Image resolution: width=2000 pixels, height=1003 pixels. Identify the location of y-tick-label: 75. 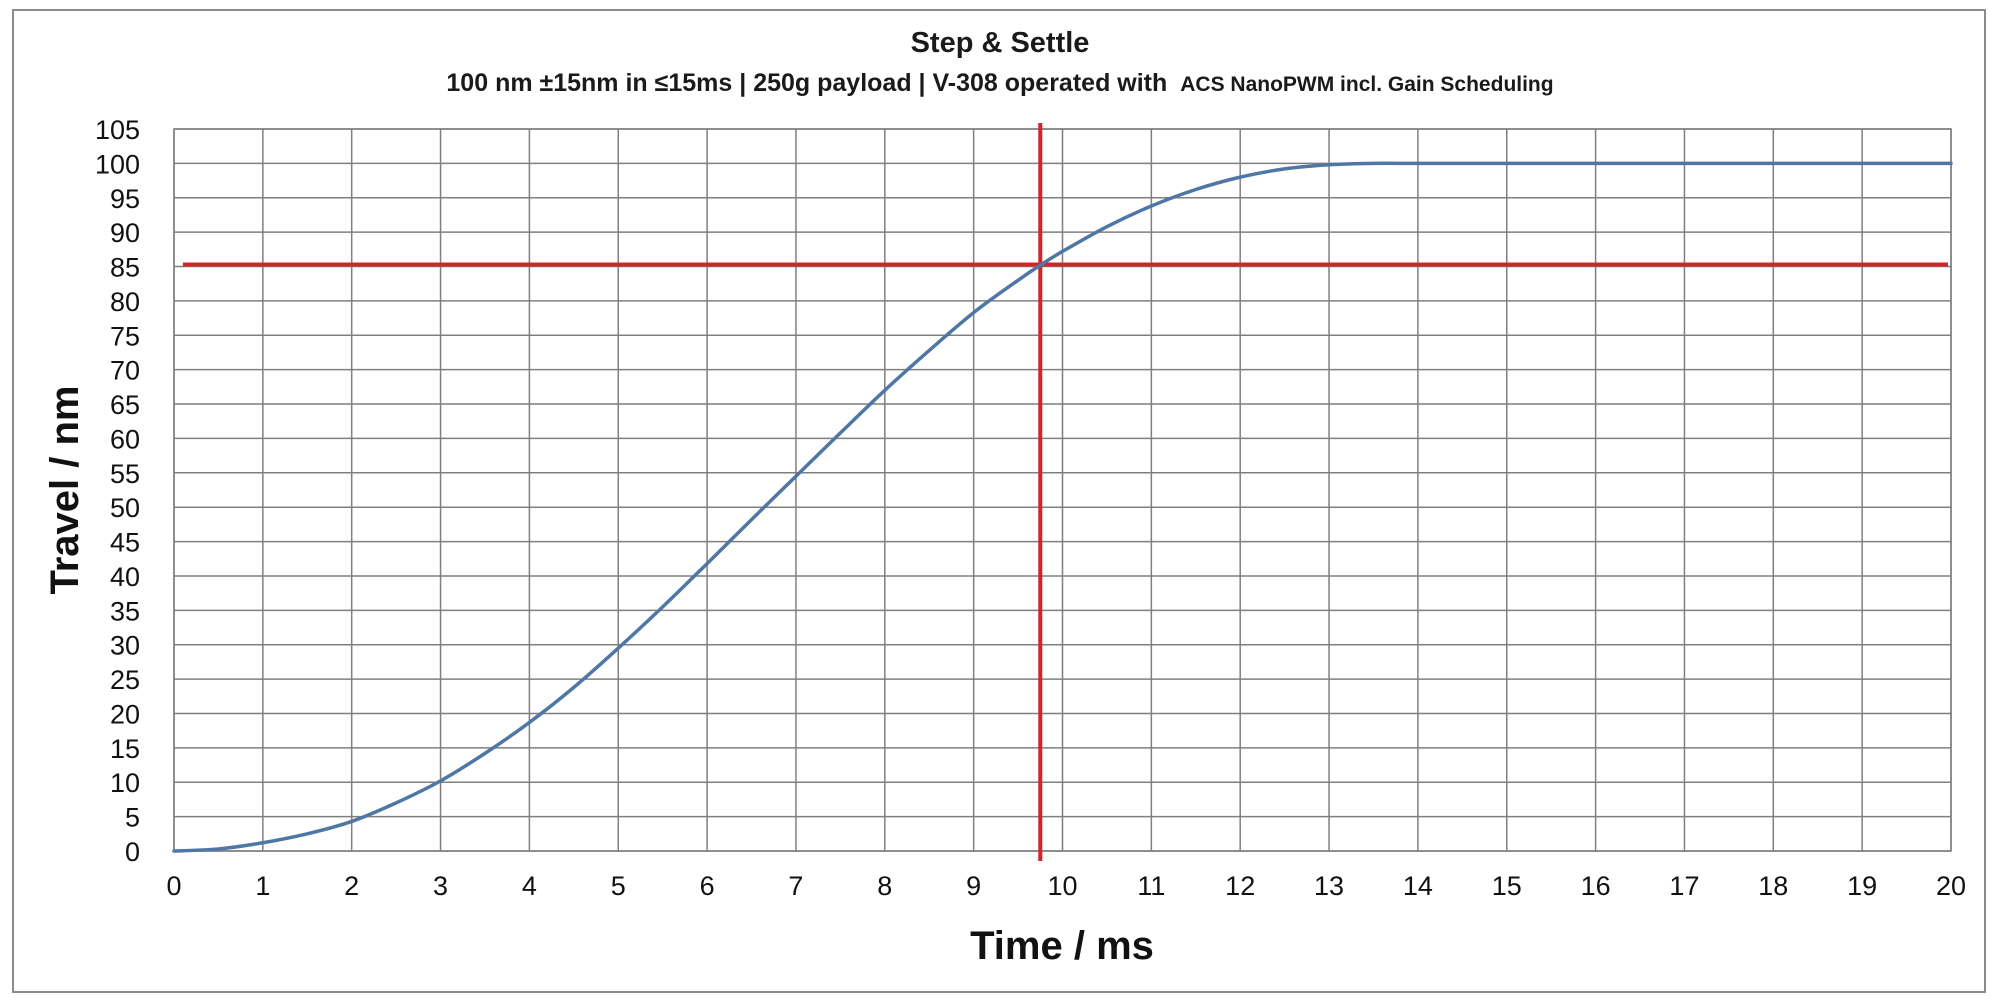
(125, 336).